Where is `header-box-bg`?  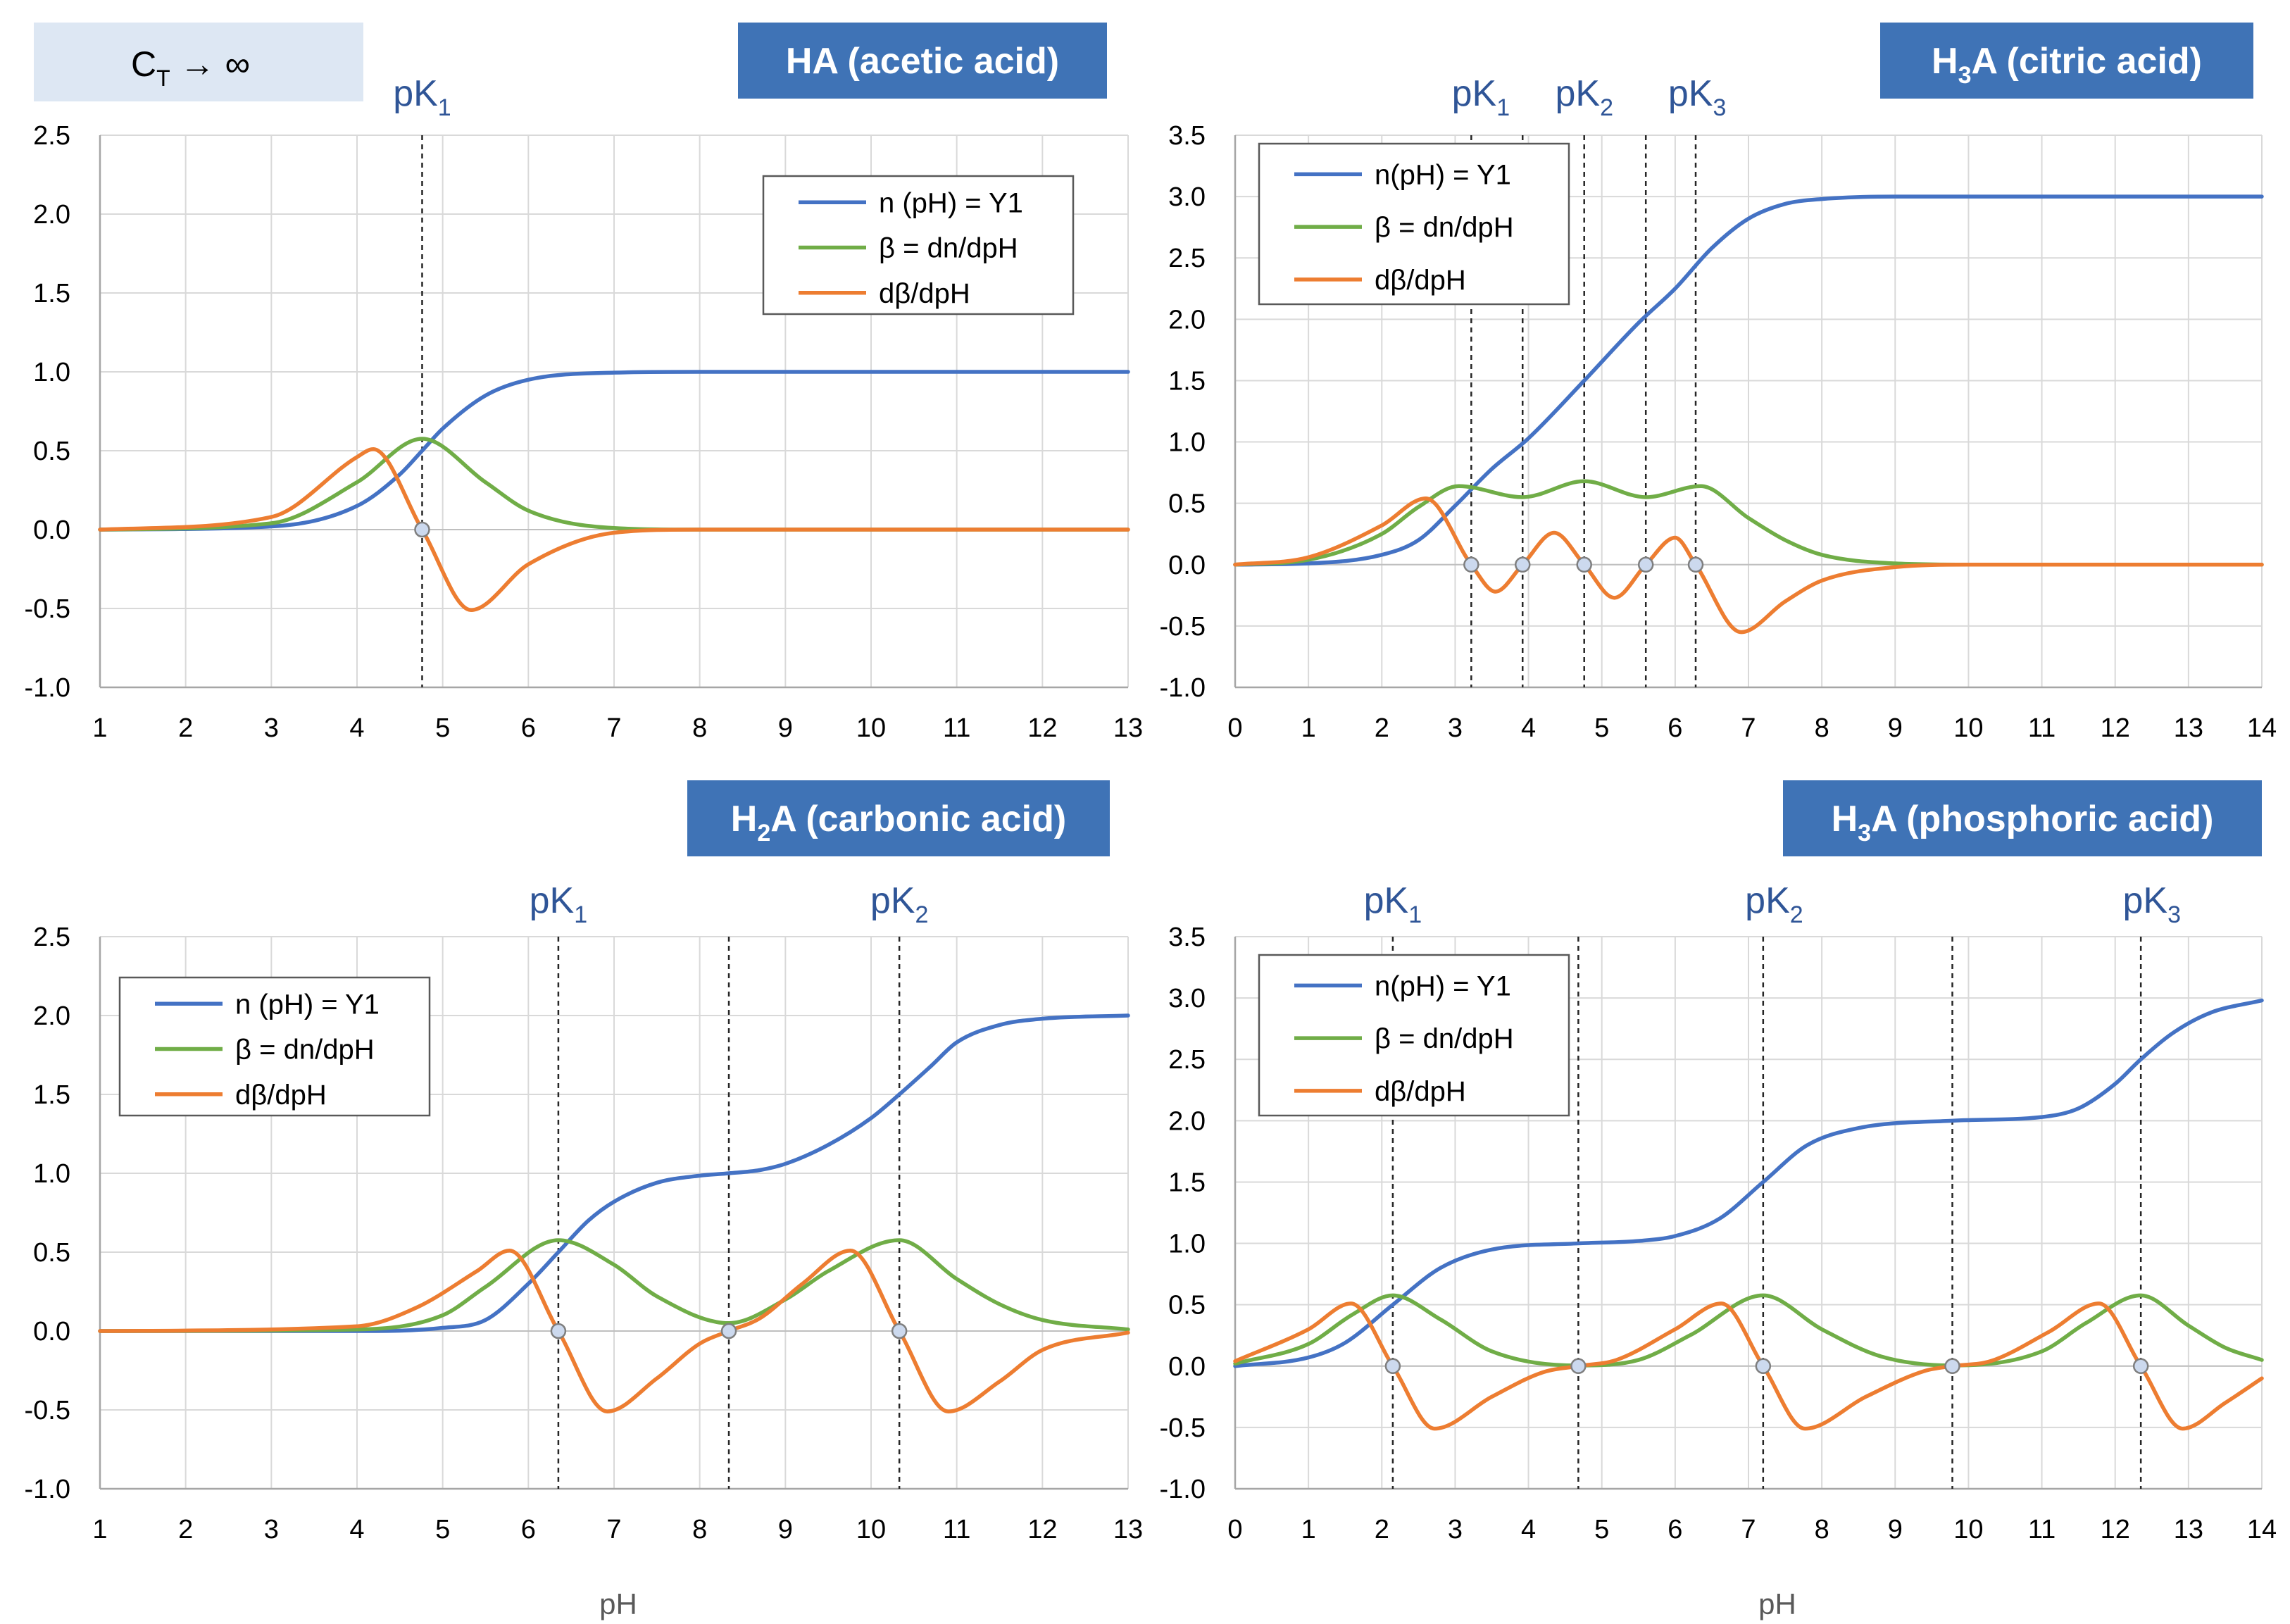
header-box-bg is located at coordinates (198, 62).